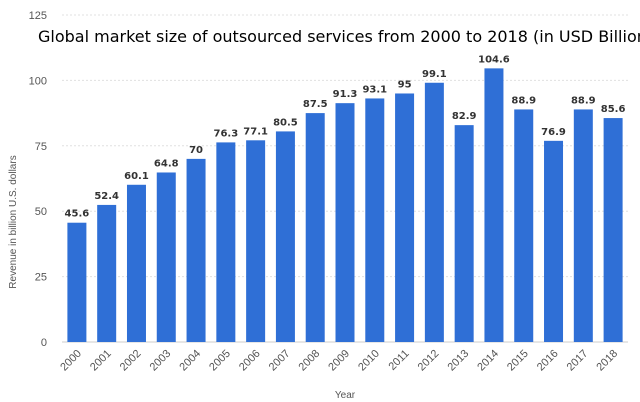 This screenshot has height=402, width=640. Describe the element at coordinates (41, 212) in the screenshot. I see `y-tick-label: 50` at that location.